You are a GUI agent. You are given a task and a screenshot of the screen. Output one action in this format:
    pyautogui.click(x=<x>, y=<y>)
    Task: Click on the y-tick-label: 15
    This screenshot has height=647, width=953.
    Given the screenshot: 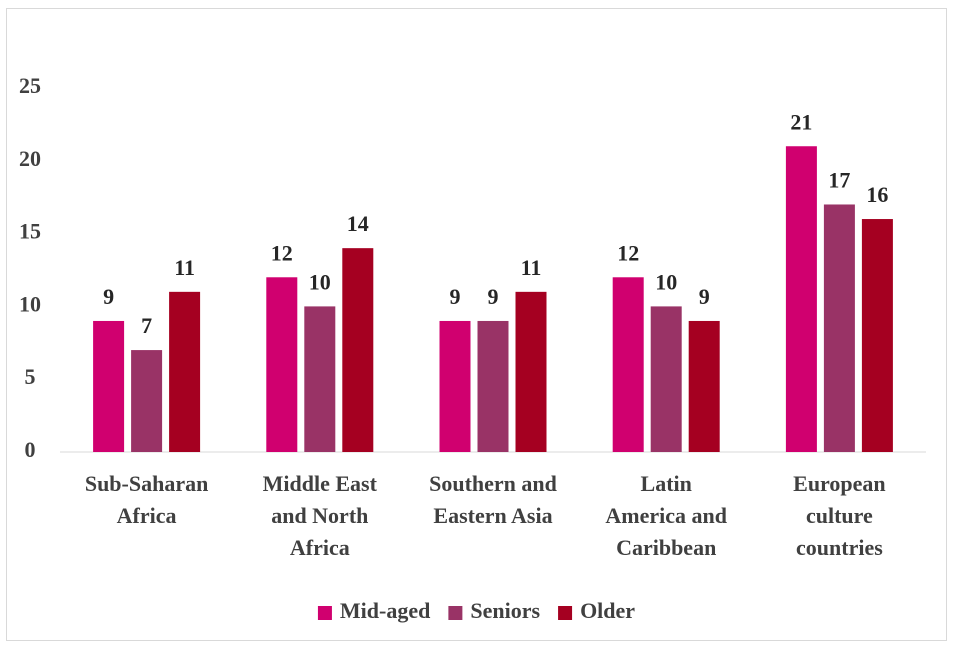 What is the action you would take?
    pyautogui.click(x=30, y=231)
    